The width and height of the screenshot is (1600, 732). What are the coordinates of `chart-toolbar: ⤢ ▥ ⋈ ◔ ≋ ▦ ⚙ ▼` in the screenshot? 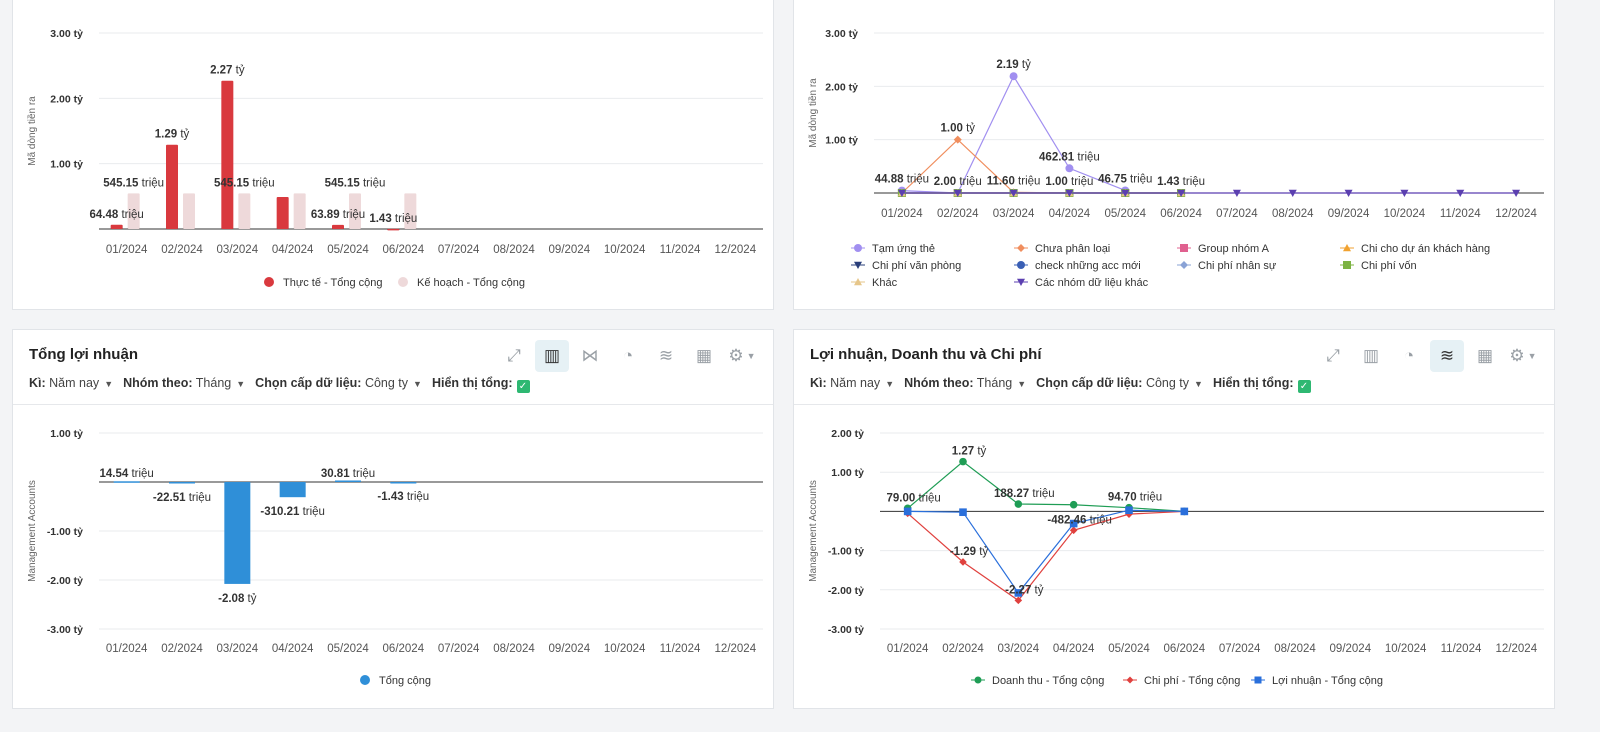 It's located at (628, 356).